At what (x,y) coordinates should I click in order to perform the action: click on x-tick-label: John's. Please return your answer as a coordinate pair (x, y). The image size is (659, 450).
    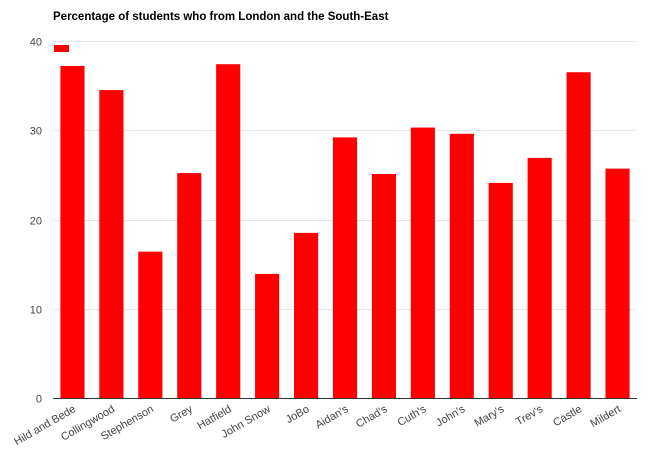
    Looking at the image, I should click on (451, 416).